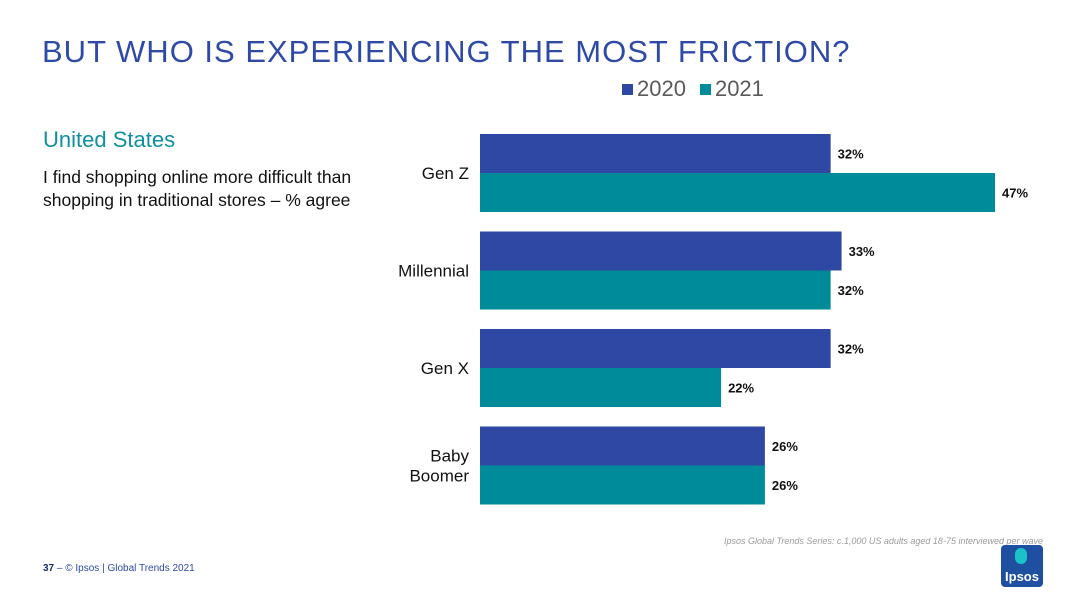  Describe the element at coordinates (741, 388) in the screenshot. I see `data-label-2021: 22%` at that location.